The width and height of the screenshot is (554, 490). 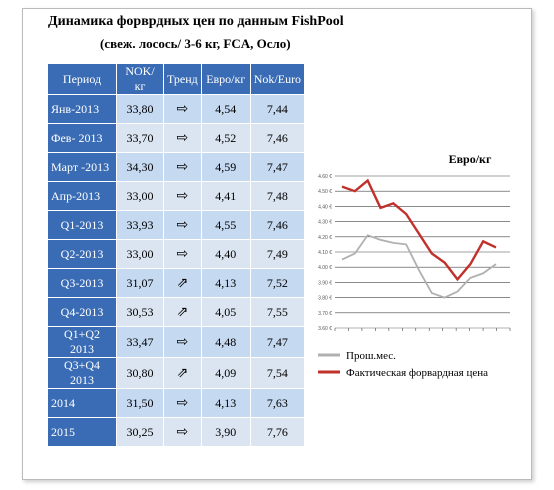 I want to click on value-cell: 7,49, so click(x=277, y=254).